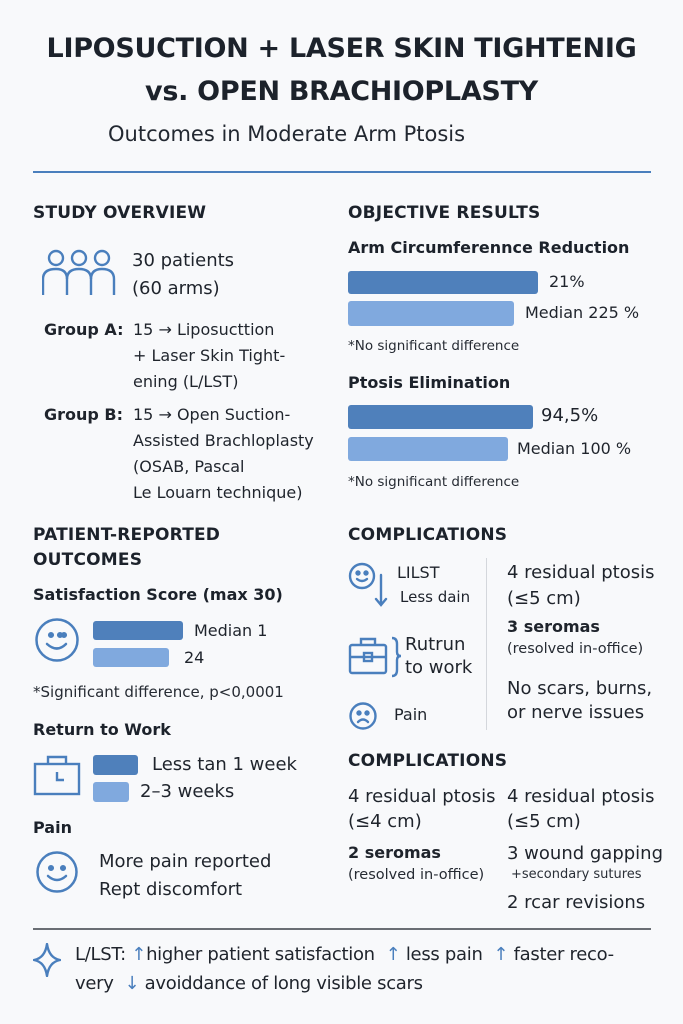 This screenshot has height=1024, width=683. I want to click on arm-circumference-bar-osab, so click(431, 313).